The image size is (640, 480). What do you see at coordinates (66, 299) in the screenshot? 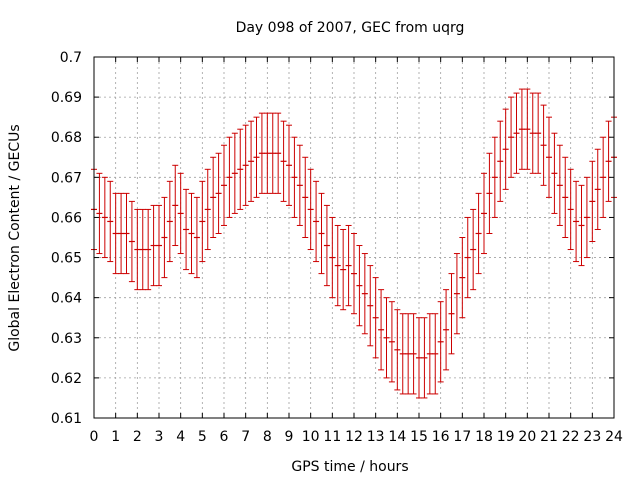
I see `y-tick-label: 0.64` at bounding box center [66, 299].